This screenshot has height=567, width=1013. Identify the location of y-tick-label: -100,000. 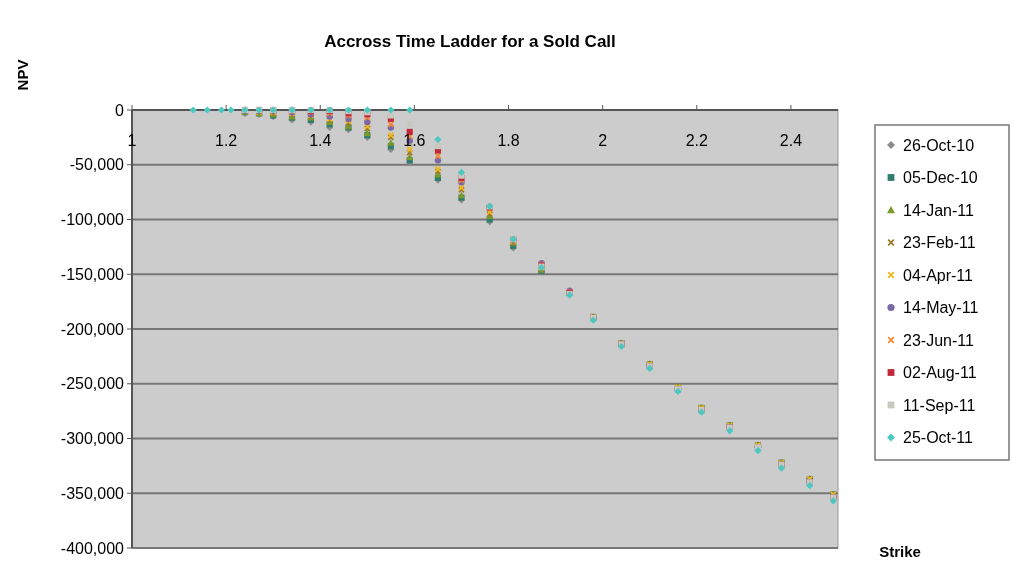
(92, 220).